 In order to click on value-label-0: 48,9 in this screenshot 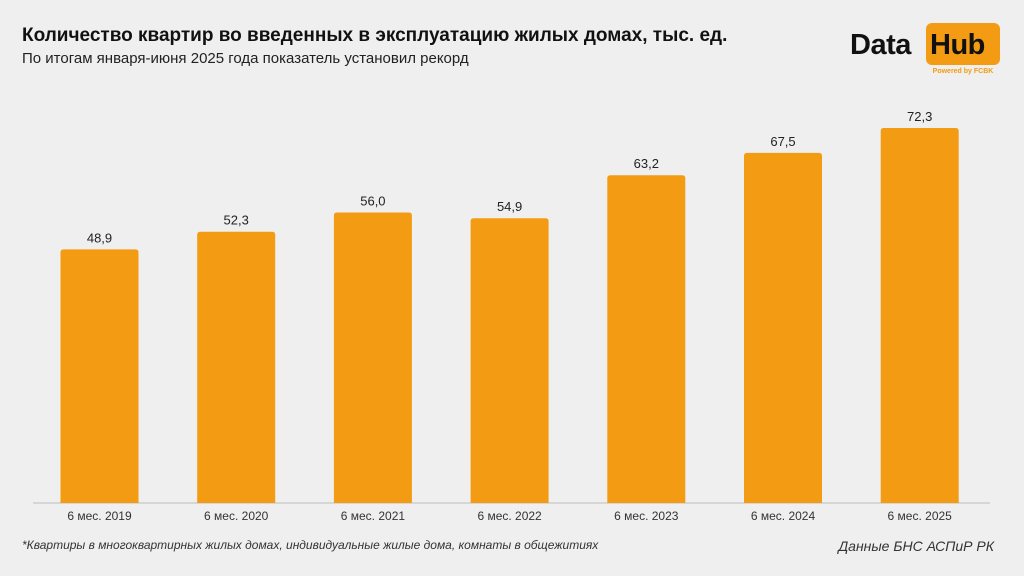, I will do `click(99, 237)`.